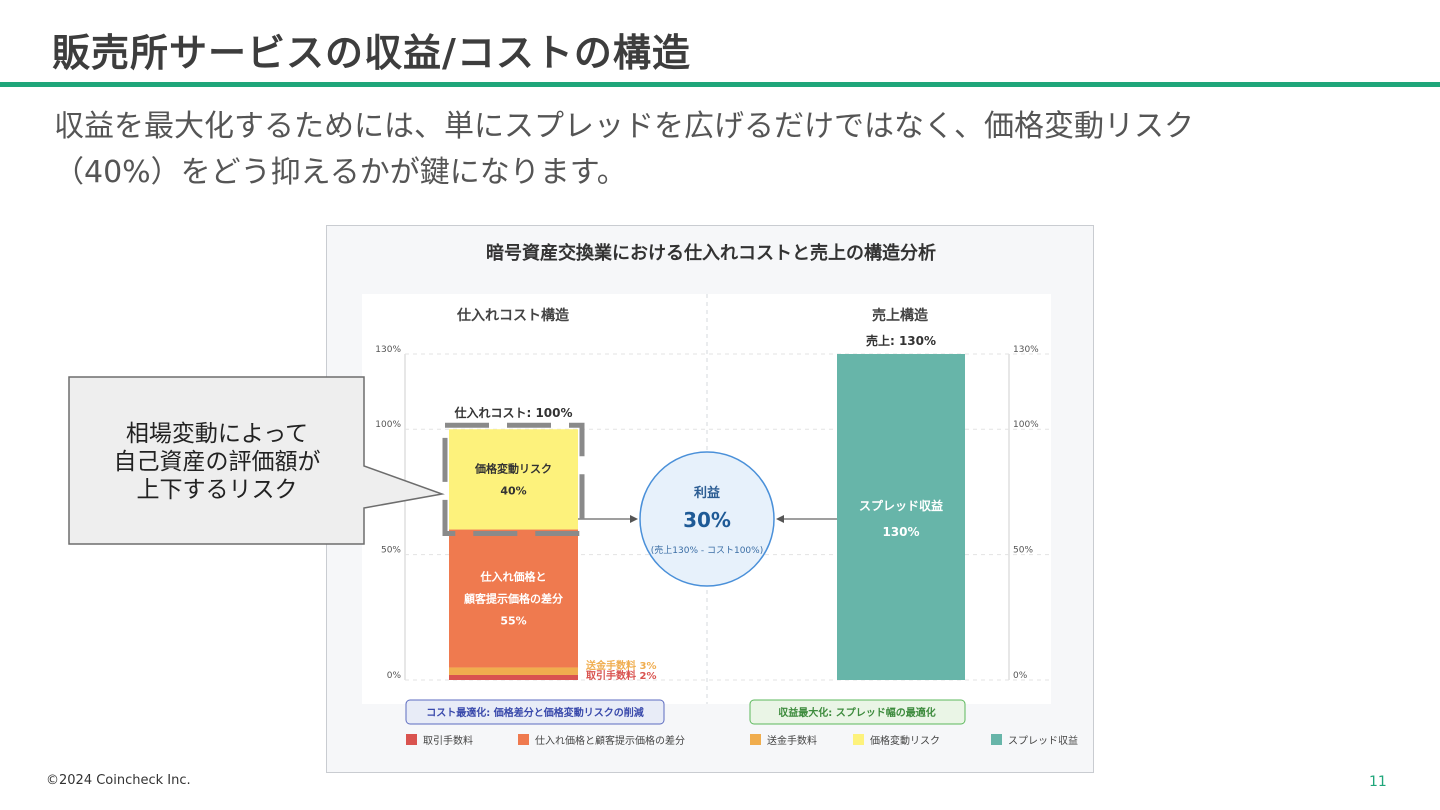  What do you see at coordinates (624, 126) in the screenshot?
I see `lead-line-1: 収益を最大化するためには、単にスプレッドを広げるだけではなく、価格変動リスク` at bounding box center [624, 126].